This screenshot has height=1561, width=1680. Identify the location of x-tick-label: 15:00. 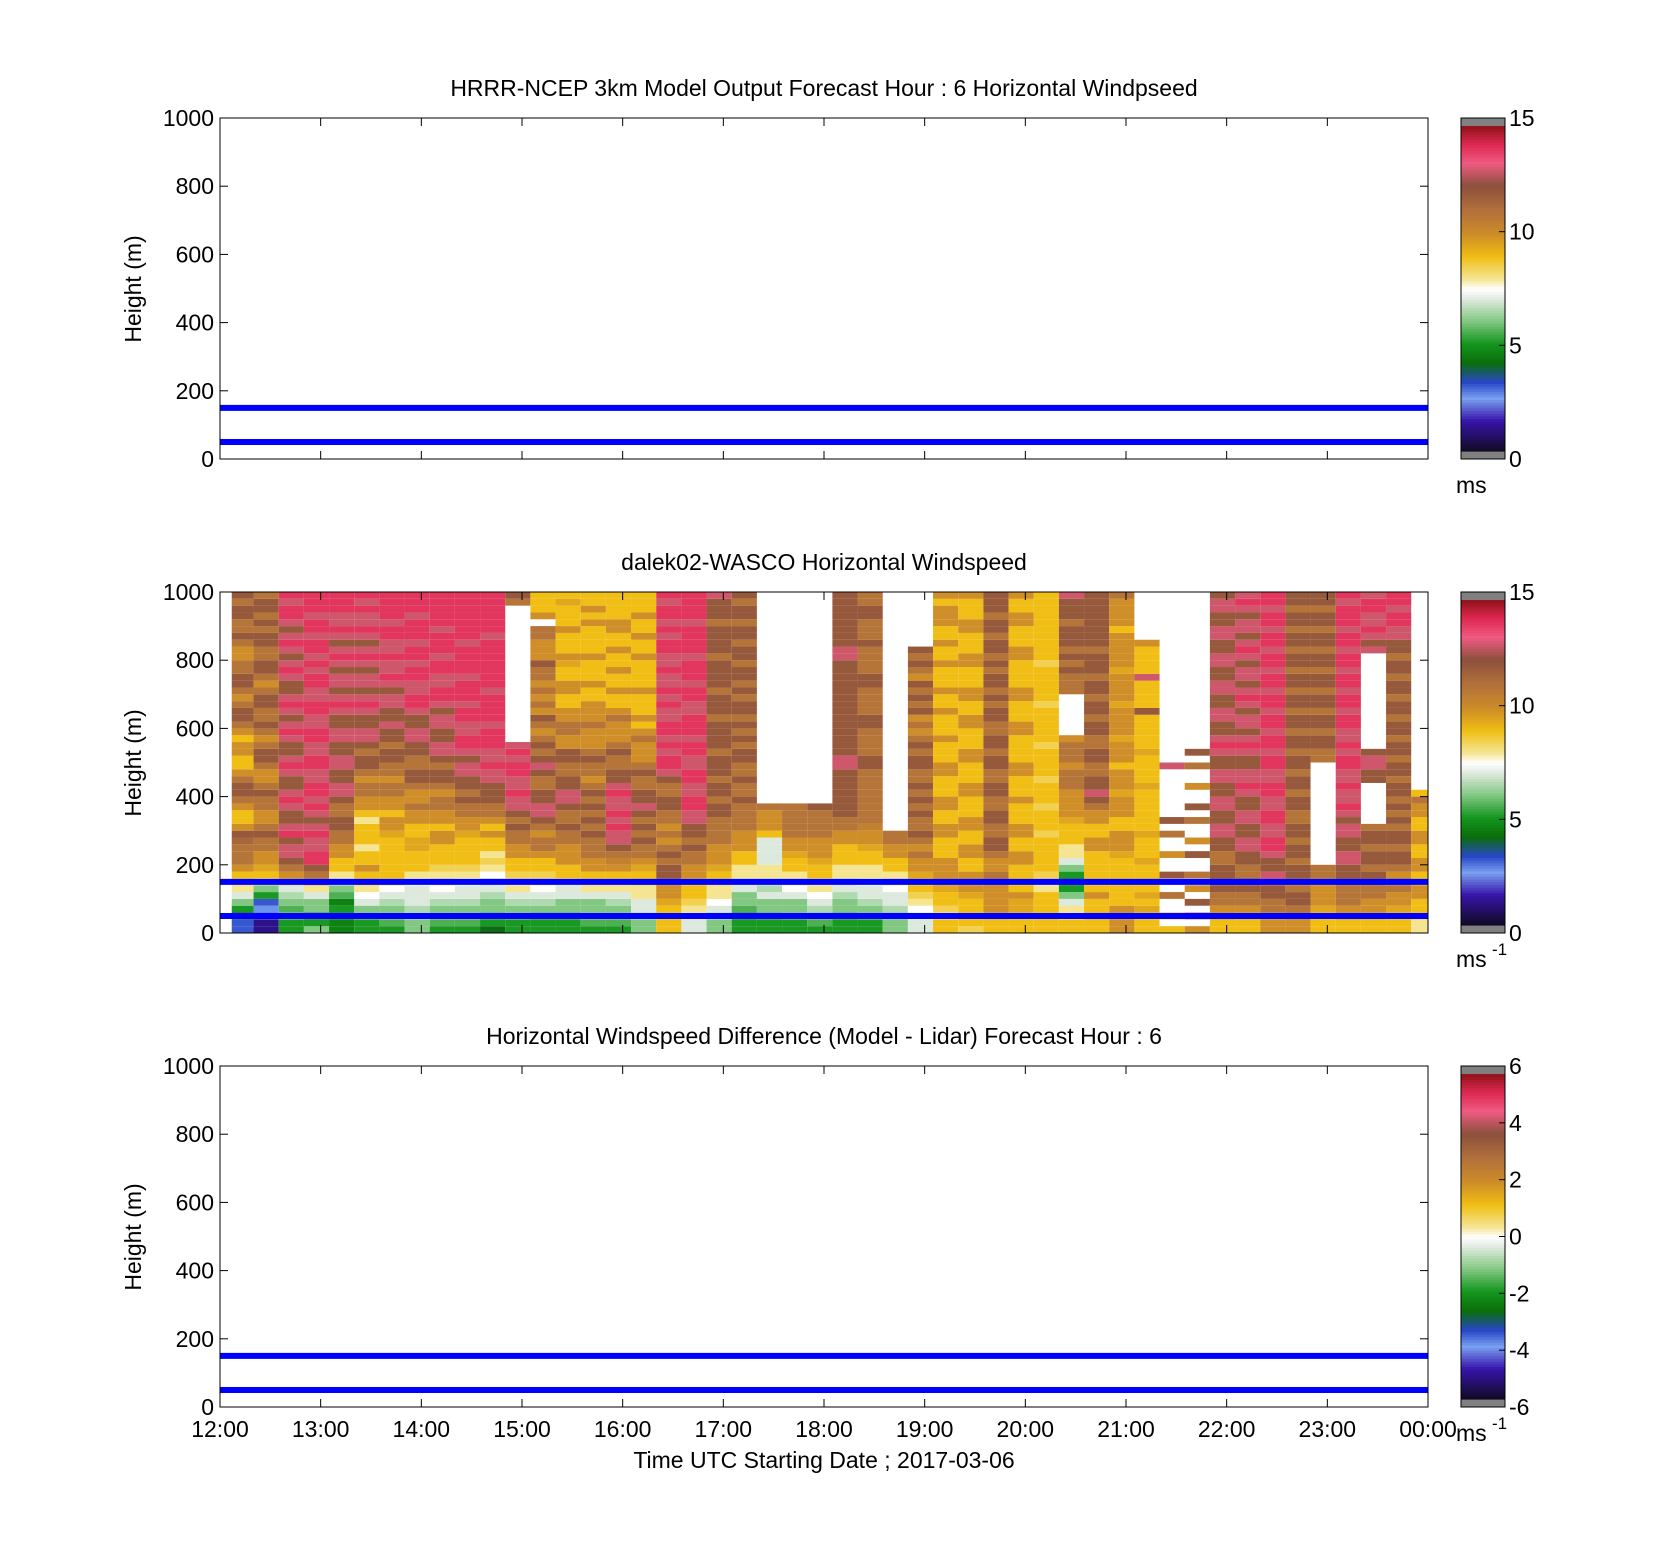
(522, 1429).